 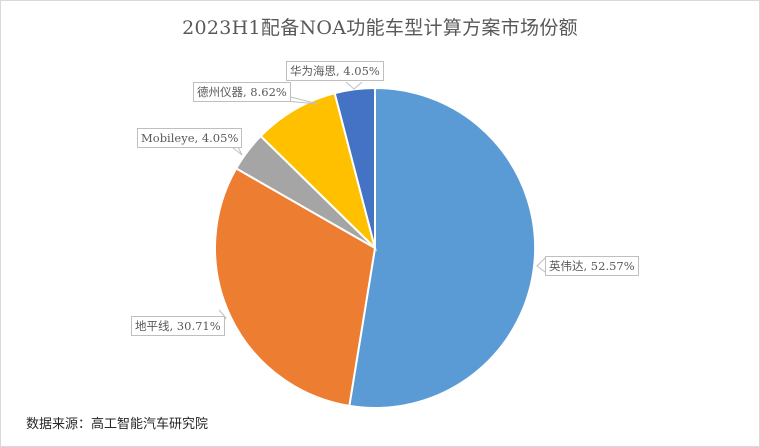 What do you see at coordinates (380, 28) in the screenshot?
I see `chart-title: 2023H1配备NOA功能车型计算方案市场份额` at bounding box center [380, 28].